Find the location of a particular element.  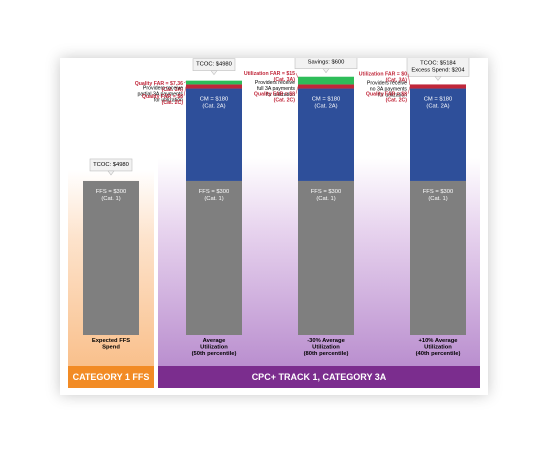

x-axis-label-line: (40th percentile) is located at coordinates (438, 354).